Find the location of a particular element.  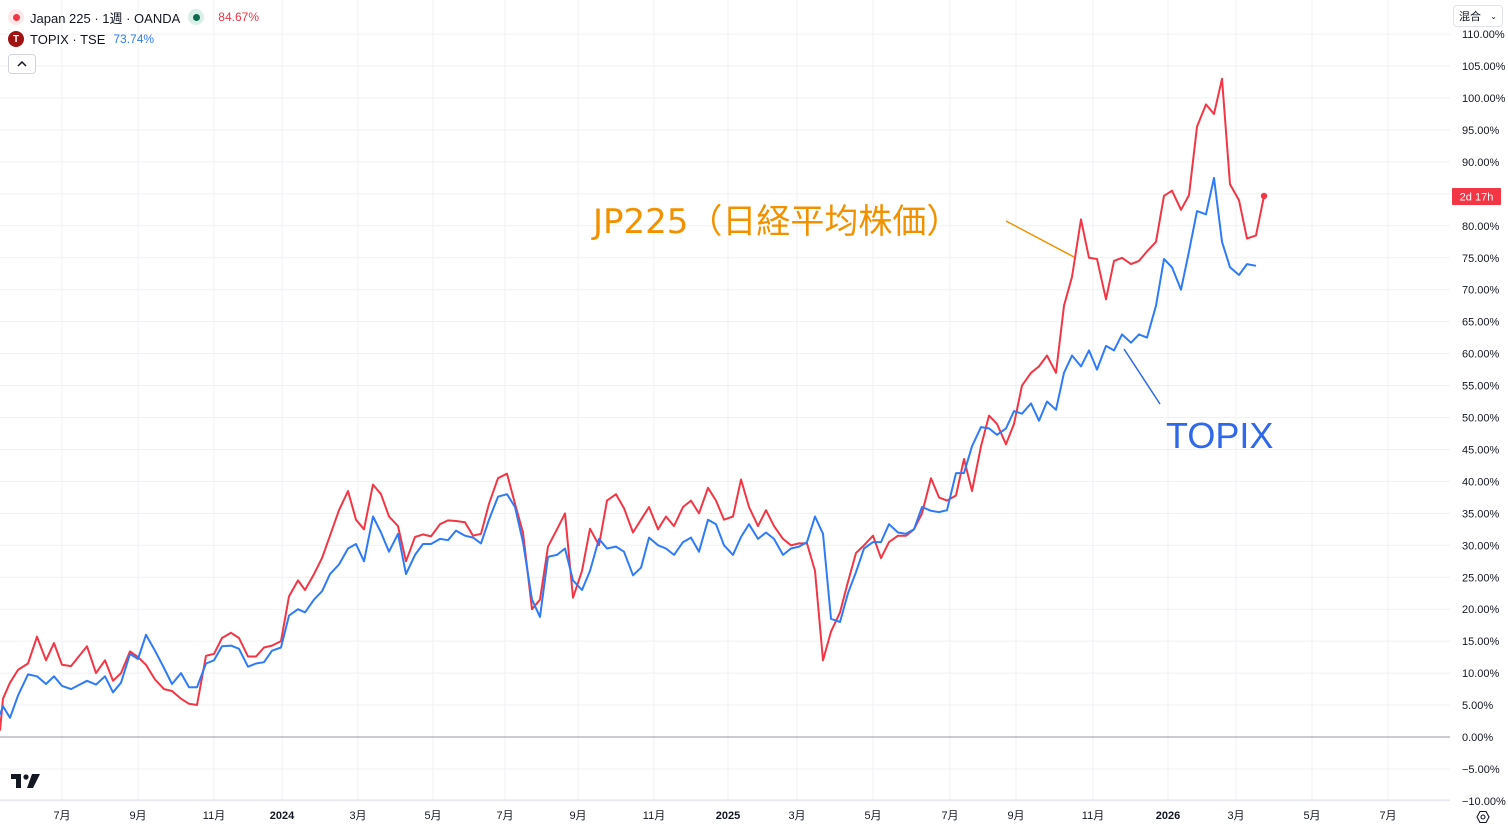

y-axis-tick-label: 0.00% is located at coordinates (1477, 738).